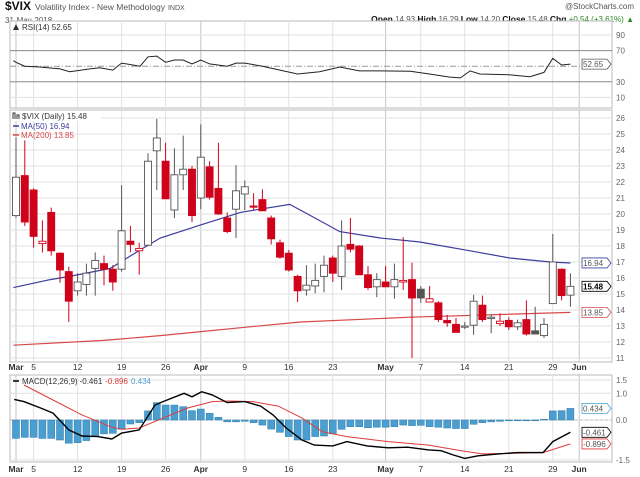 The image size is (640, 477). Describe the element at coordinates (166, 367) in the screenshot. I see `x-tick-label: 26` at that location.